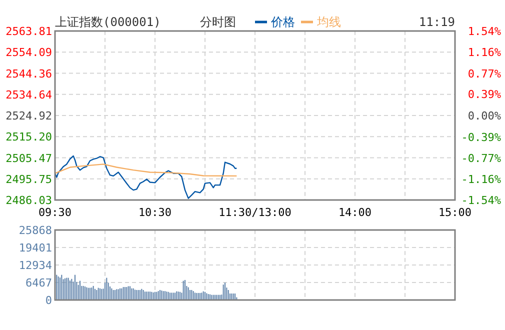  What do you see at coordinates (35, 265) in the screenshot?
I see `y-tick-label: 12934` at bounding box center [35, 265].